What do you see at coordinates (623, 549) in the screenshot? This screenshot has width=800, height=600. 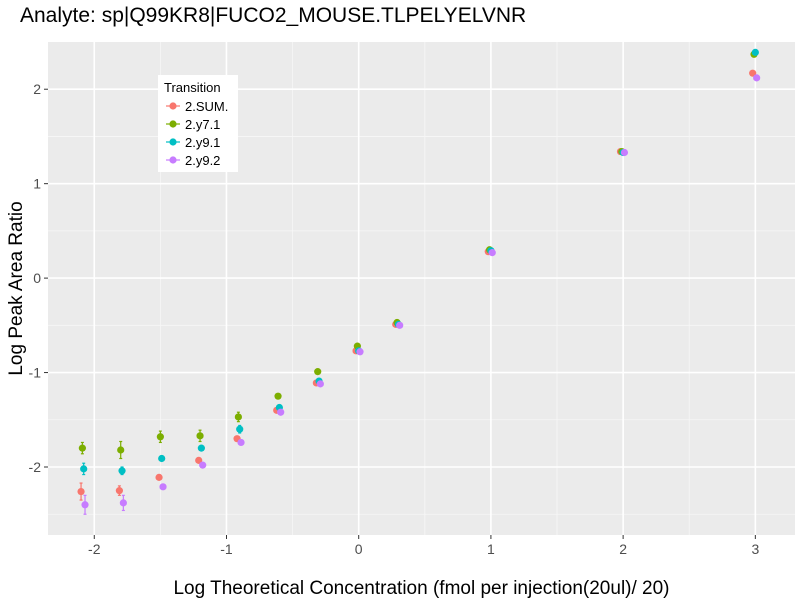 I see `x-tick-label: 2` at bounding box center [623, 549].